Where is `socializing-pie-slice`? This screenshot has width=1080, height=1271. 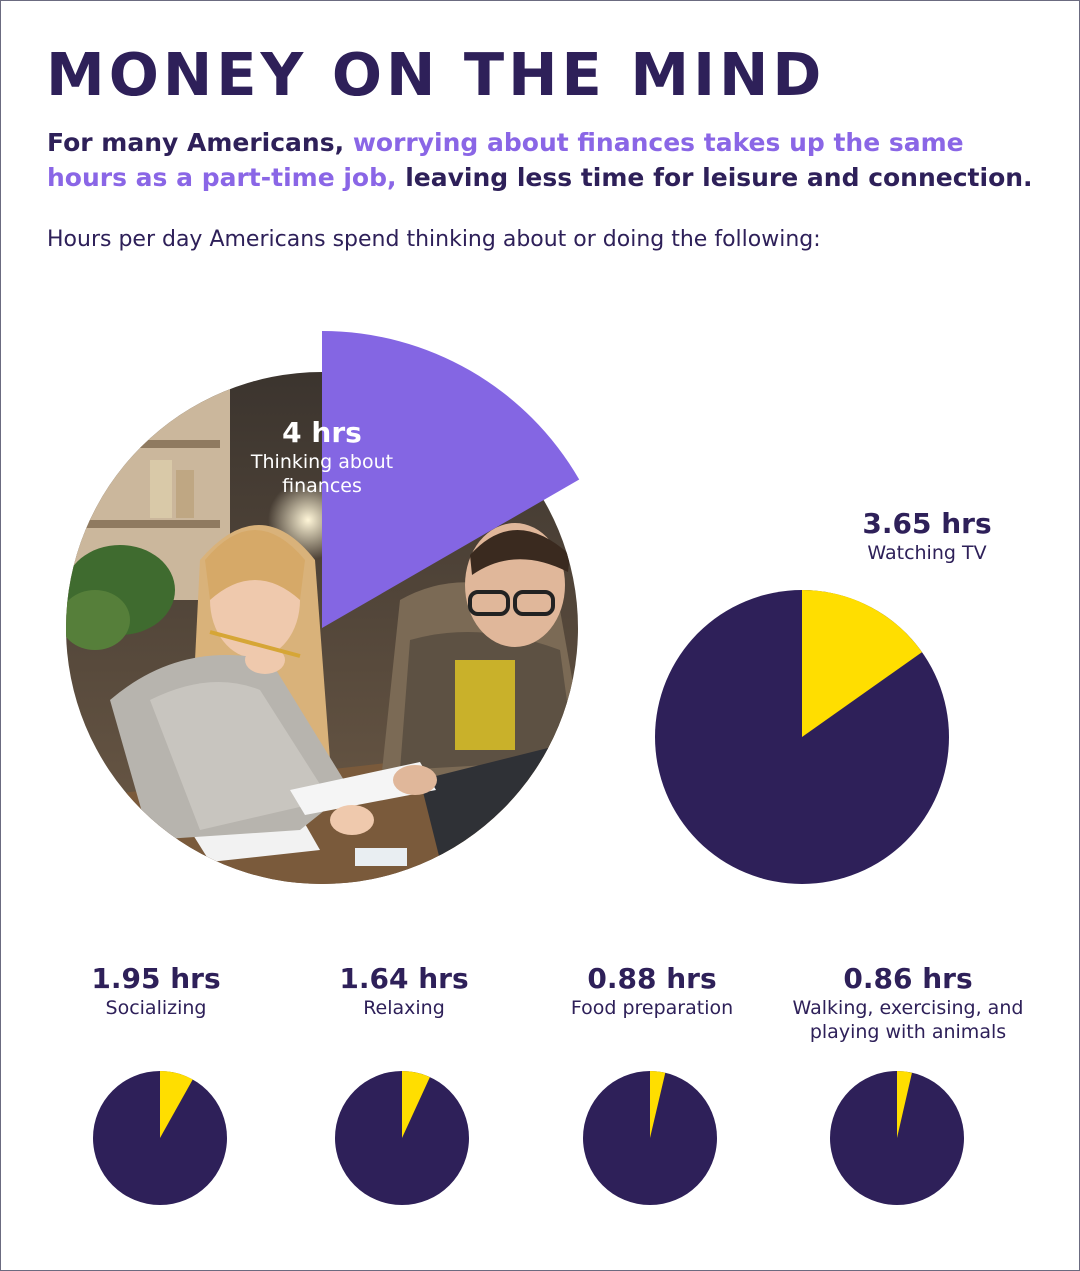
socializing-pie-slice is located at coordinates (176, 1104).